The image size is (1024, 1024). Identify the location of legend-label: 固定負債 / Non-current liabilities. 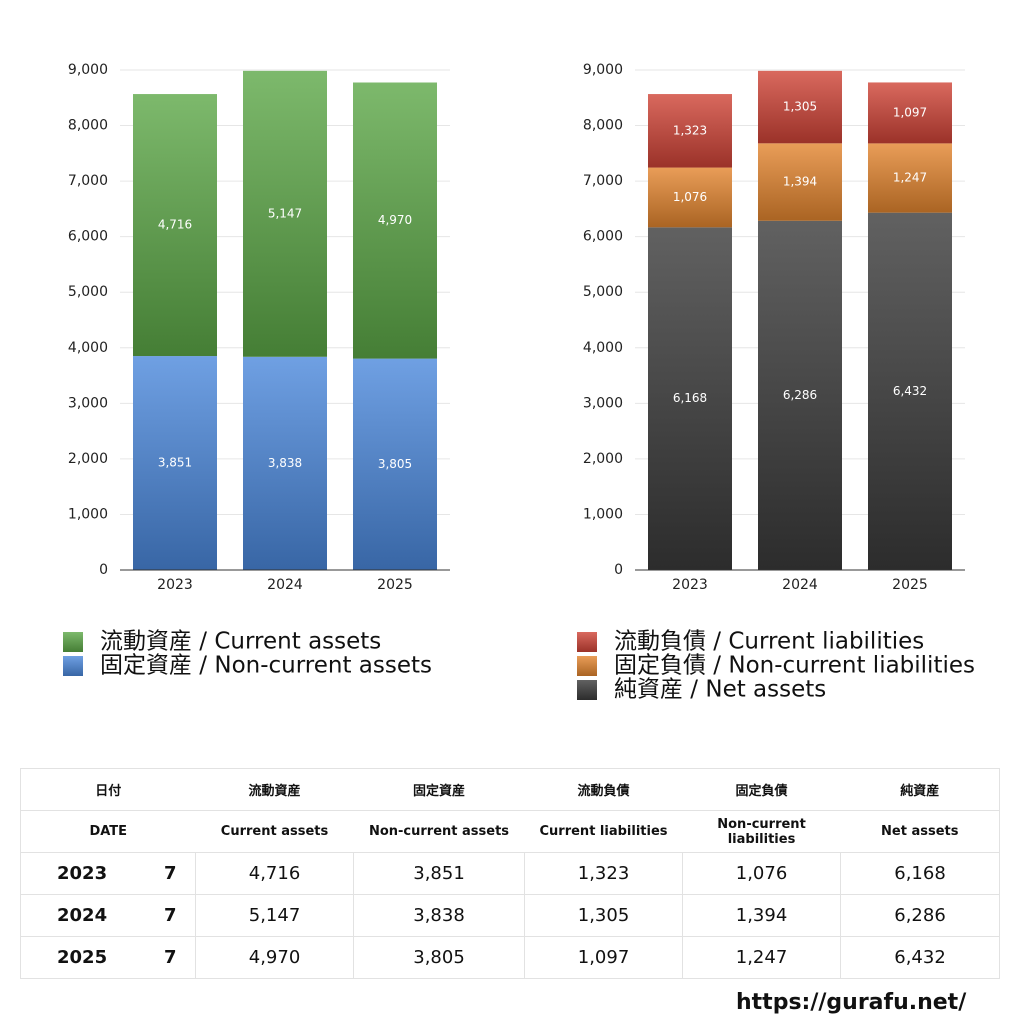
(794, 666).